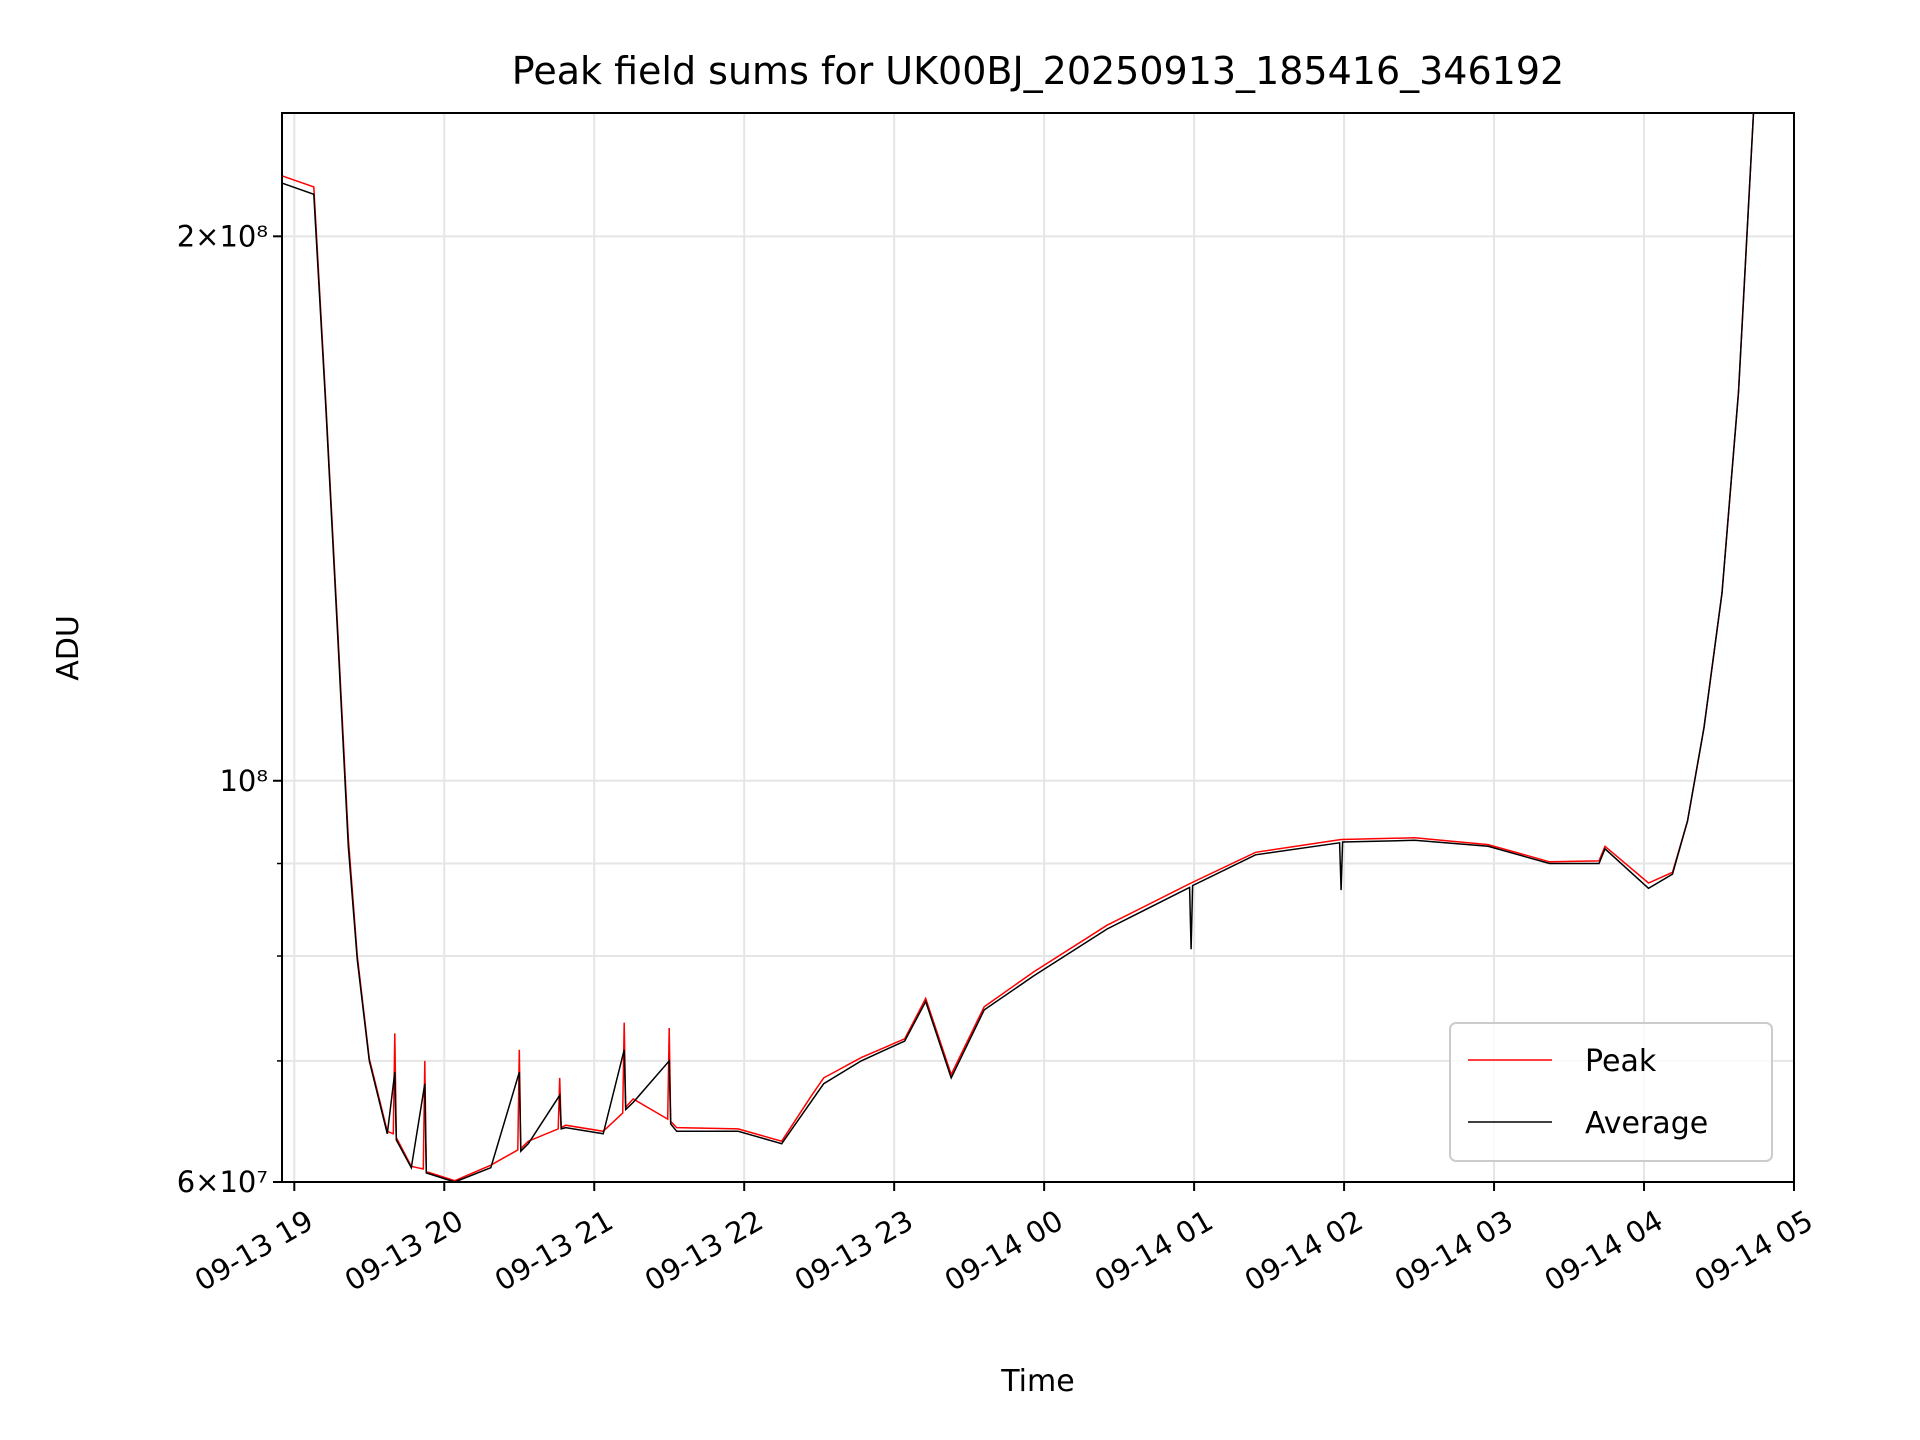 The height and width of the screenshot is (1440, 1920). Describe the element at coordinates (1154, 1250) in the screenshot. I see `x-tick-label: 09-14 01` at that location.